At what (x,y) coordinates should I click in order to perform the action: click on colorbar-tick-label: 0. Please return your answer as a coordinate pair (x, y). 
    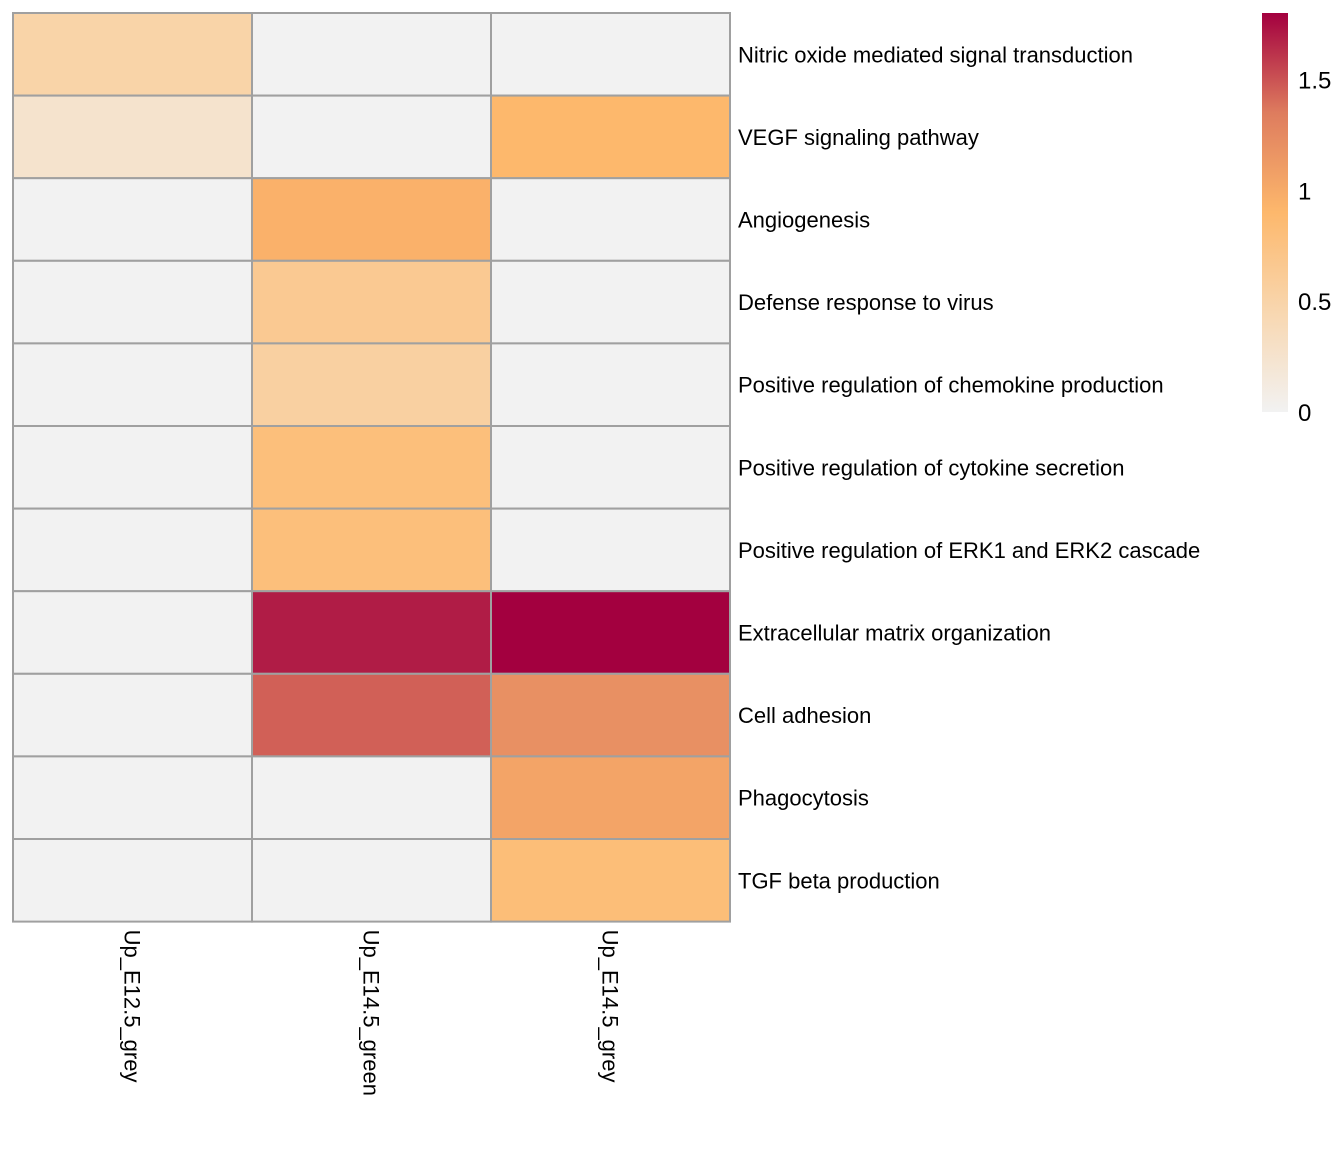
    Looking at the image, I should click on (1304, 413).